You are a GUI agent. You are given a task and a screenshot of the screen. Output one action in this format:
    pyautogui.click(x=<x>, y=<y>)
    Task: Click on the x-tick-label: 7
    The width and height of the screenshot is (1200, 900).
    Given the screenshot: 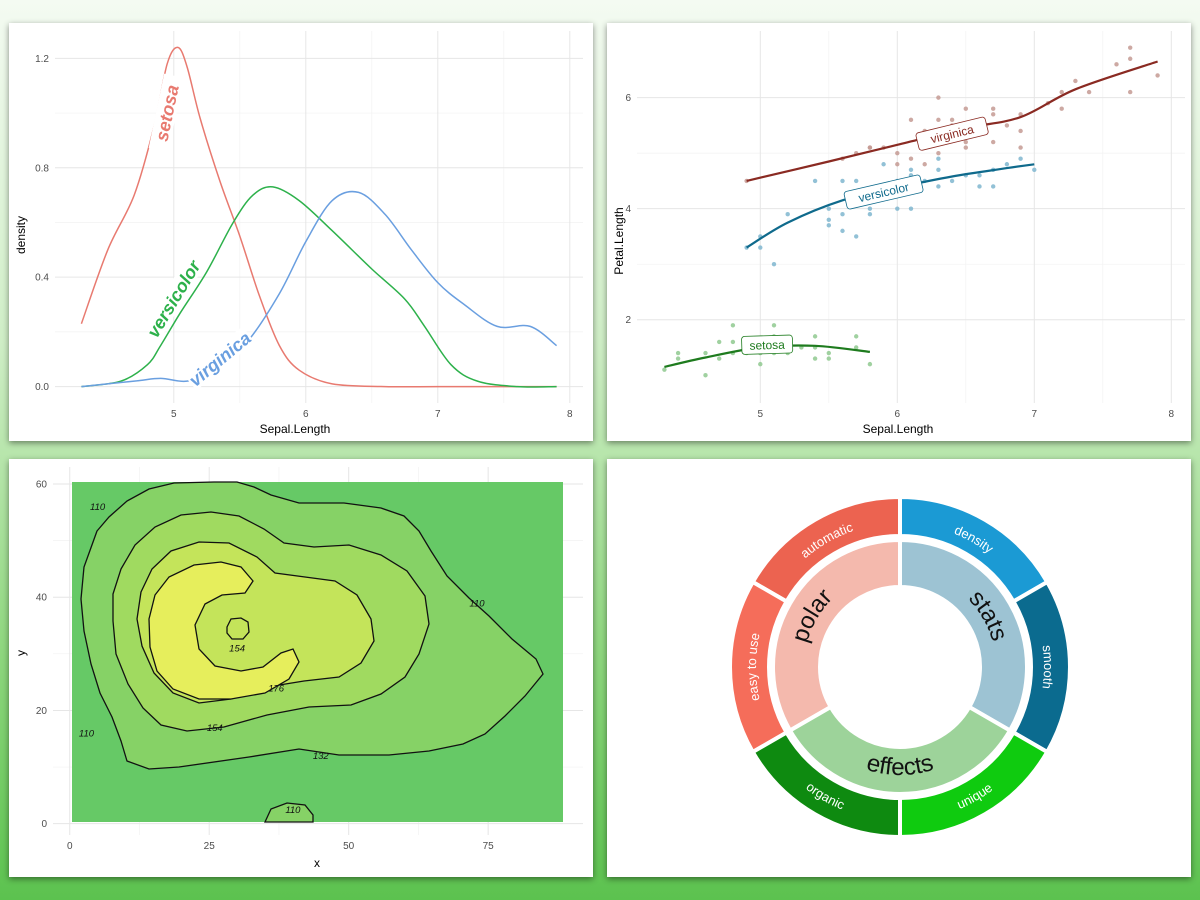 What is the action you would take?
    pyautogui.click(x=438, y=414)
    